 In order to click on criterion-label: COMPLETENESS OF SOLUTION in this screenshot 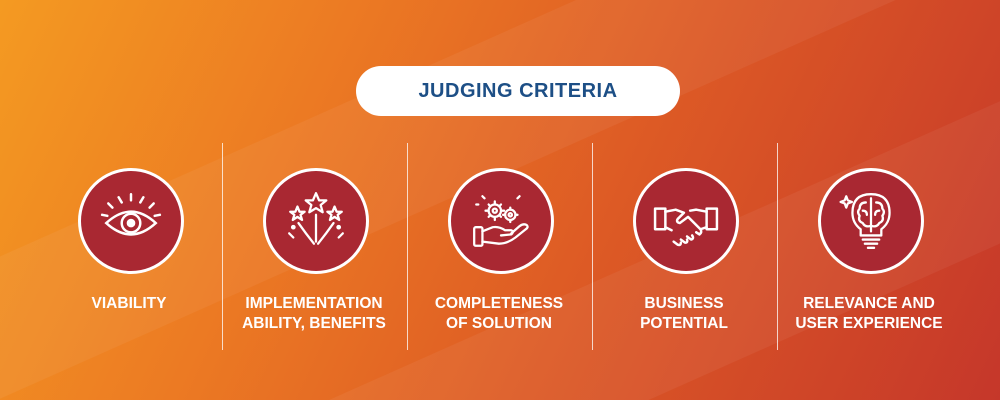, I will do `click(499, 313)`.